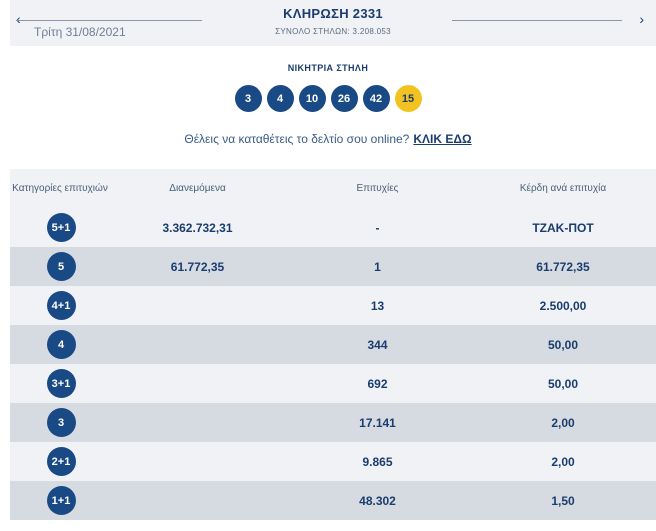  Describe the element at coordinates (333, 227) in the screenshot. I see `table-row: 5+1 3.362.732,31 - ΤΖΑΚ-ΠΟΤ` at that location.